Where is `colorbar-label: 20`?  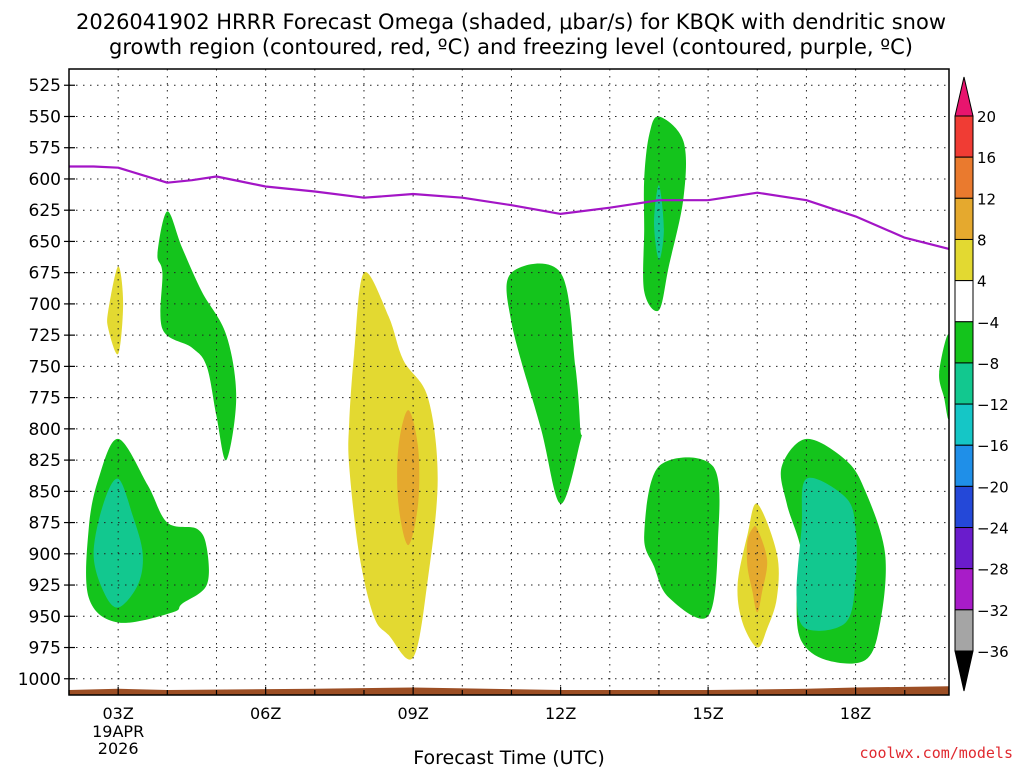 colorbar-label: 20 is located at coordinates (986, 117).